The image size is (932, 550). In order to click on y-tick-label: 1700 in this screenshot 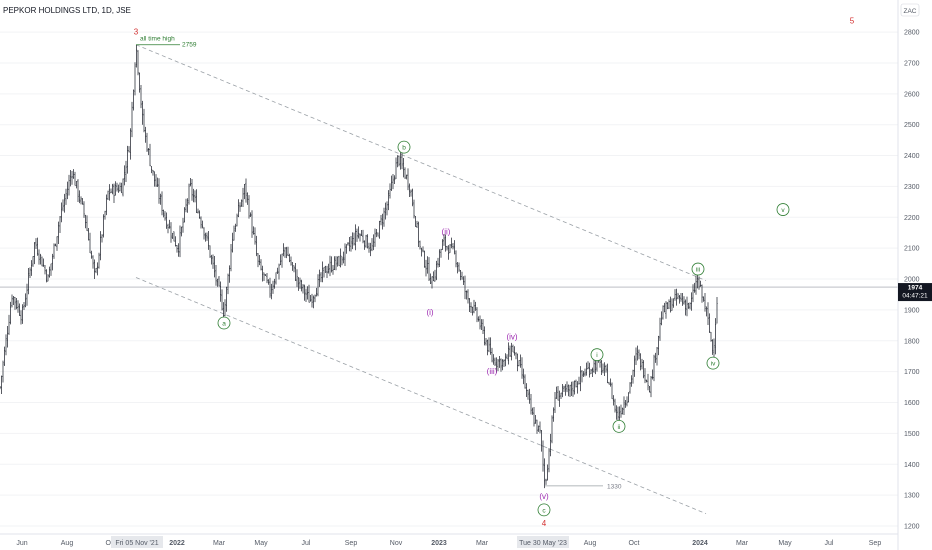, I will do `click(912, 372)`.